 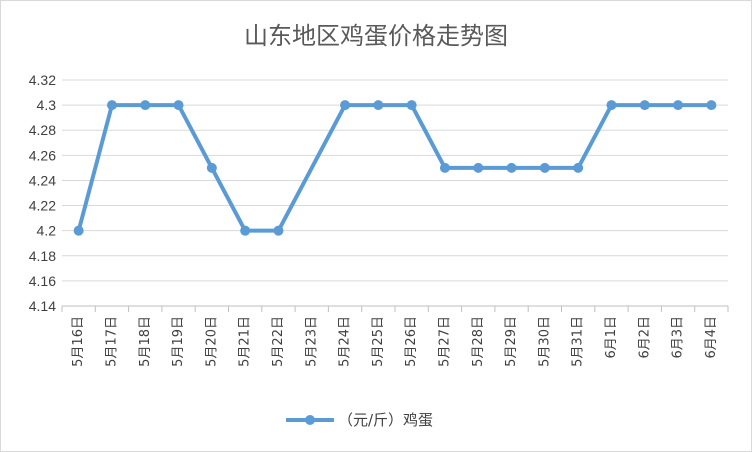 I want to click on legend-swatch-marker, so click(x=310, y=420).